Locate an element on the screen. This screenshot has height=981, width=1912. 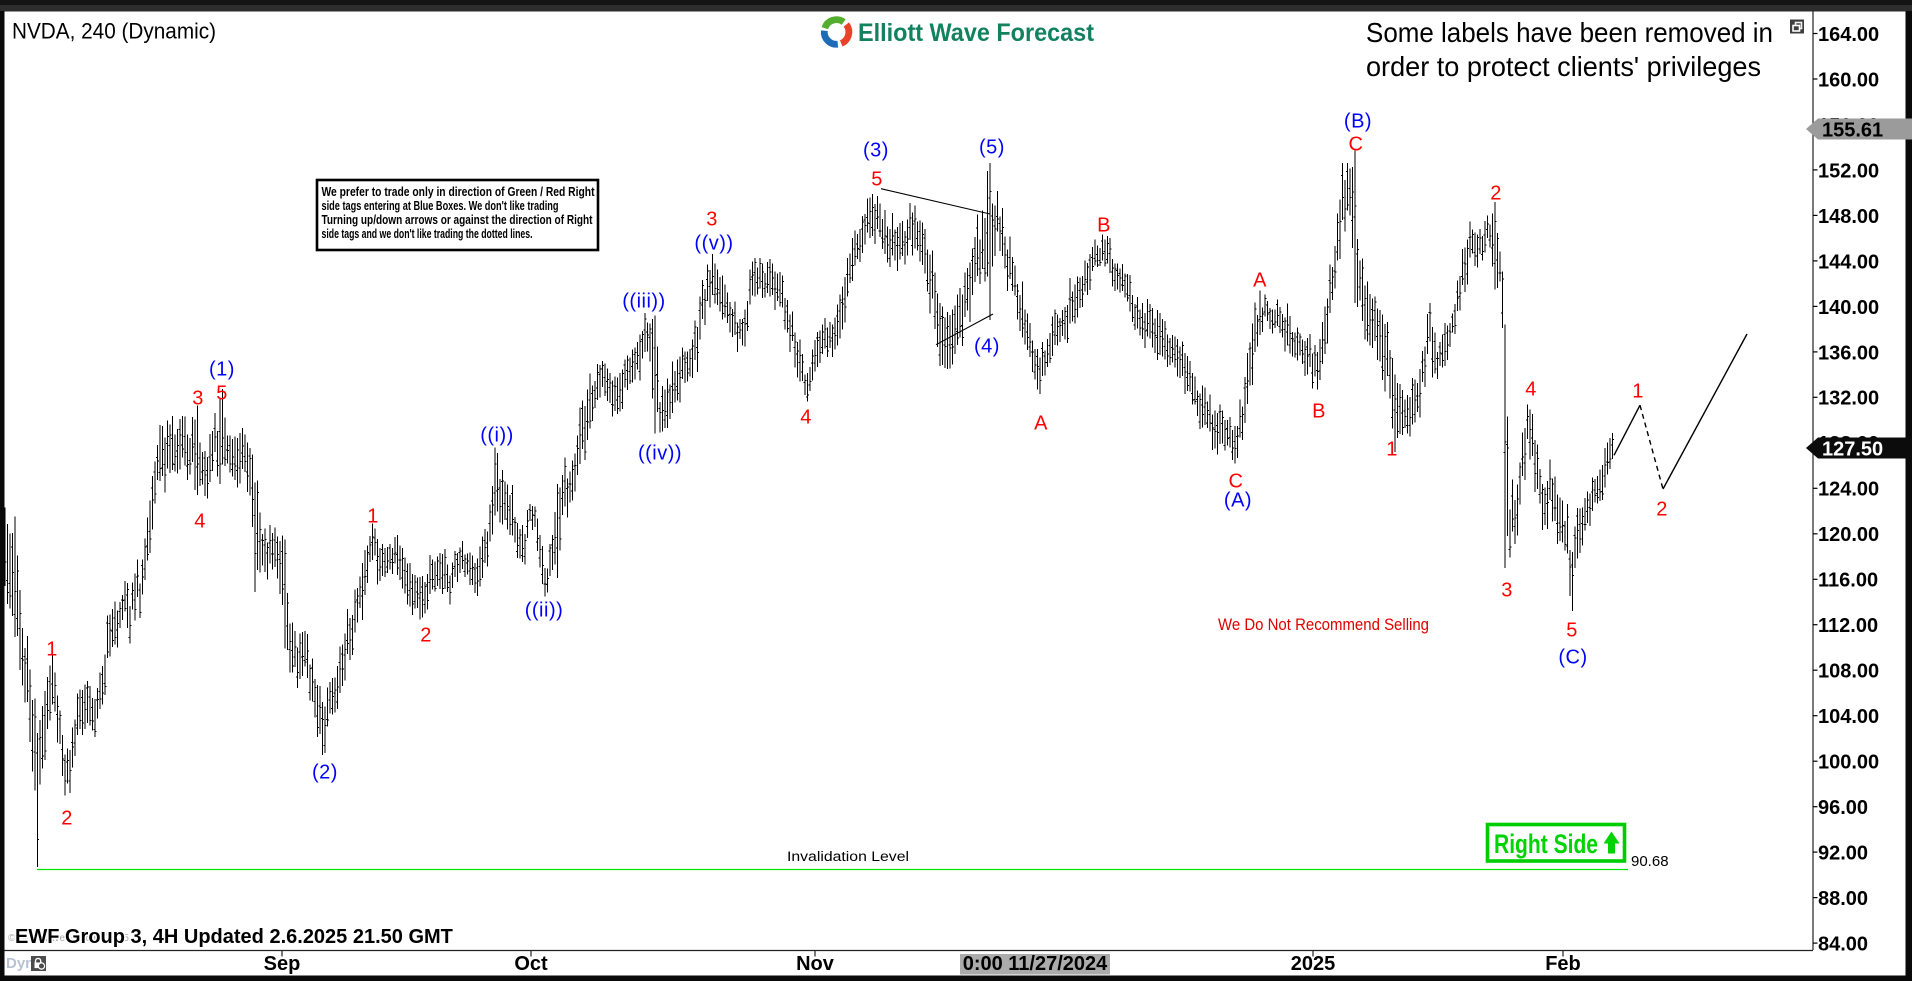
svg-text: 2025 is located at coordinates (1313, 964).